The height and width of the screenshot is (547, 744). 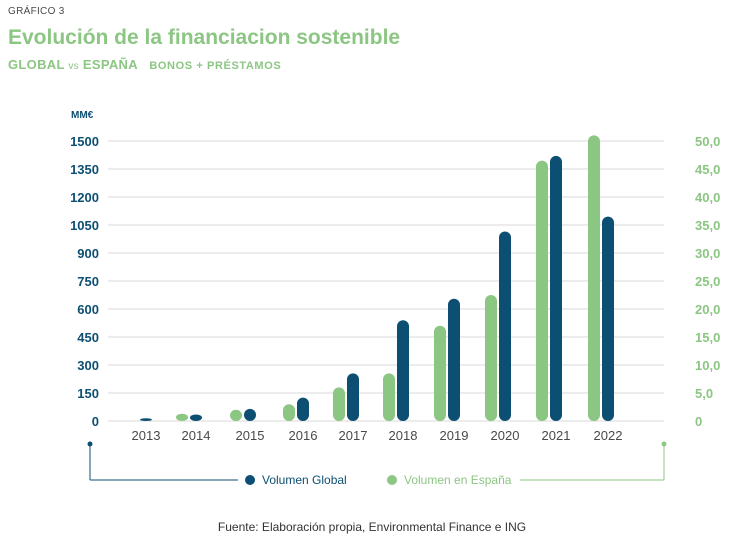 What do you see at coordinates (707, 281) in the screenshot?
I see `right-tick-label: 25,0` at bounding box center [707, 281].